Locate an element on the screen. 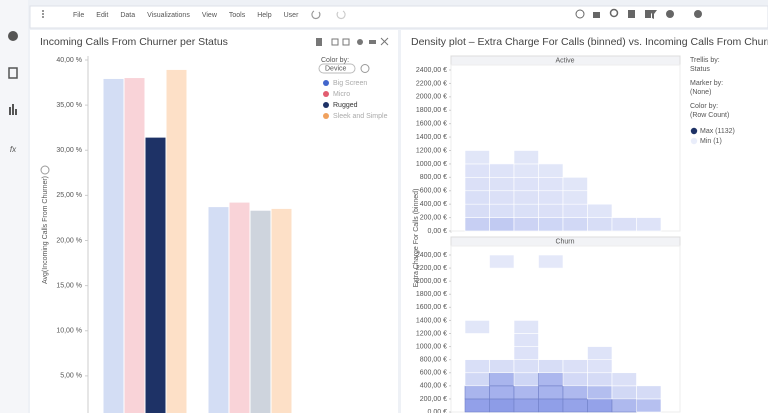  legend-entry: Big Screen is located at coordinates (350, 83).